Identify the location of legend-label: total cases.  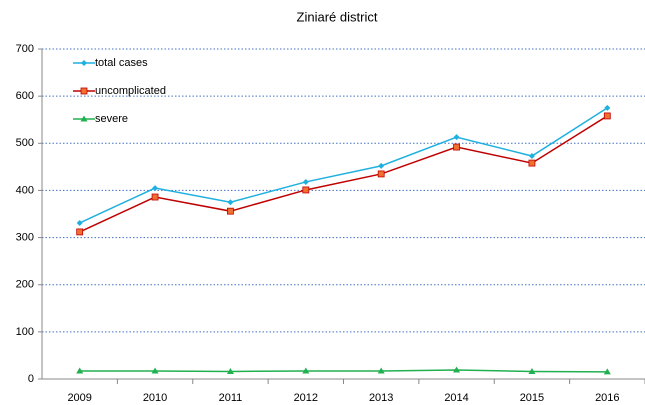
(121, 63).